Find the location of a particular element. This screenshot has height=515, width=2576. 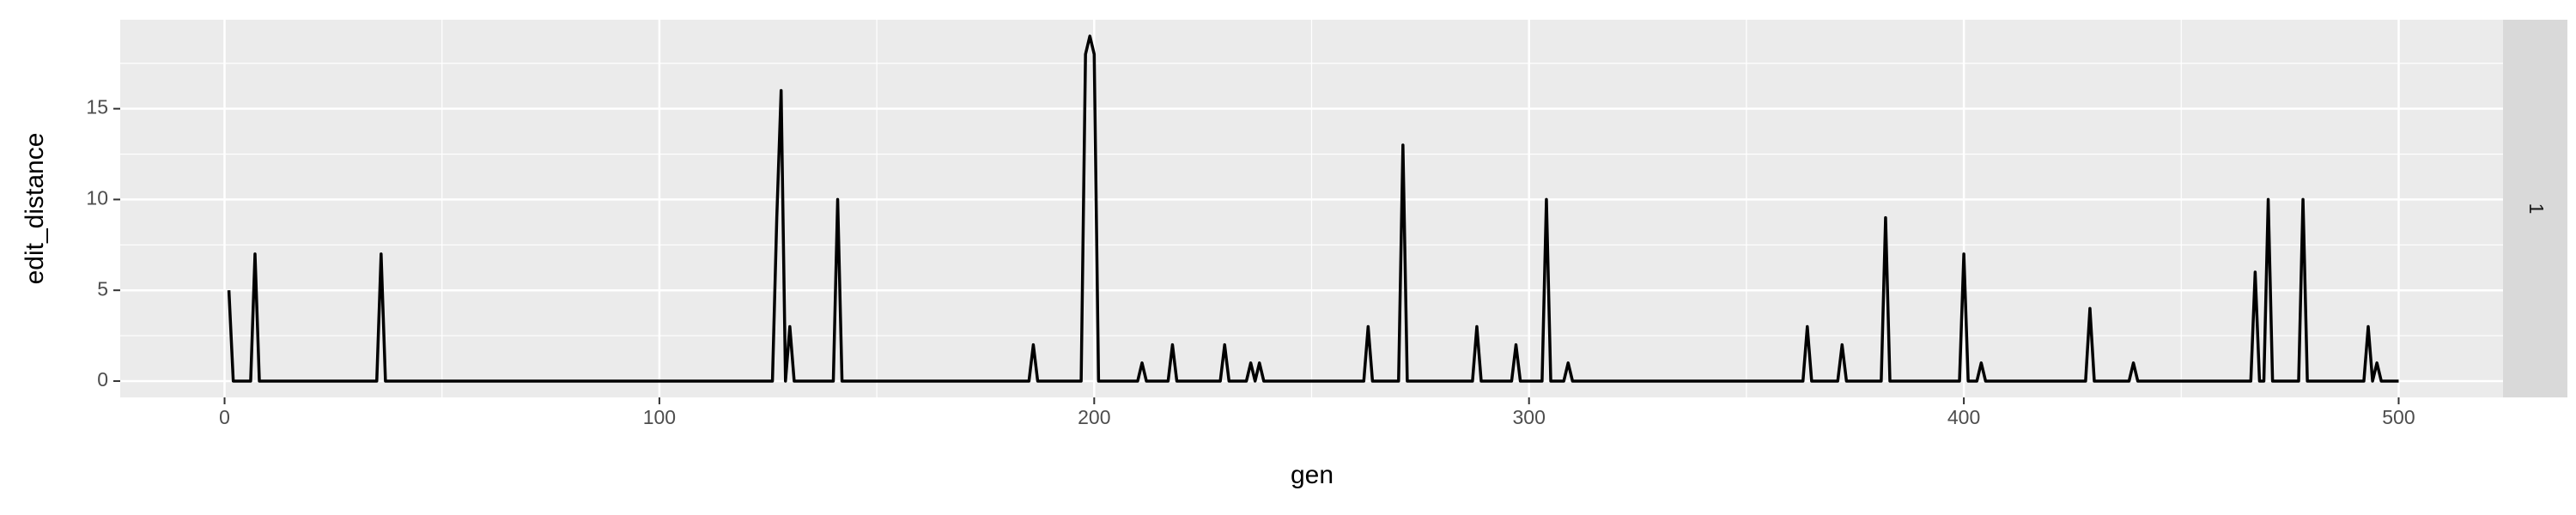

y-tick-label: 0 is located at coordinates (102, 379).